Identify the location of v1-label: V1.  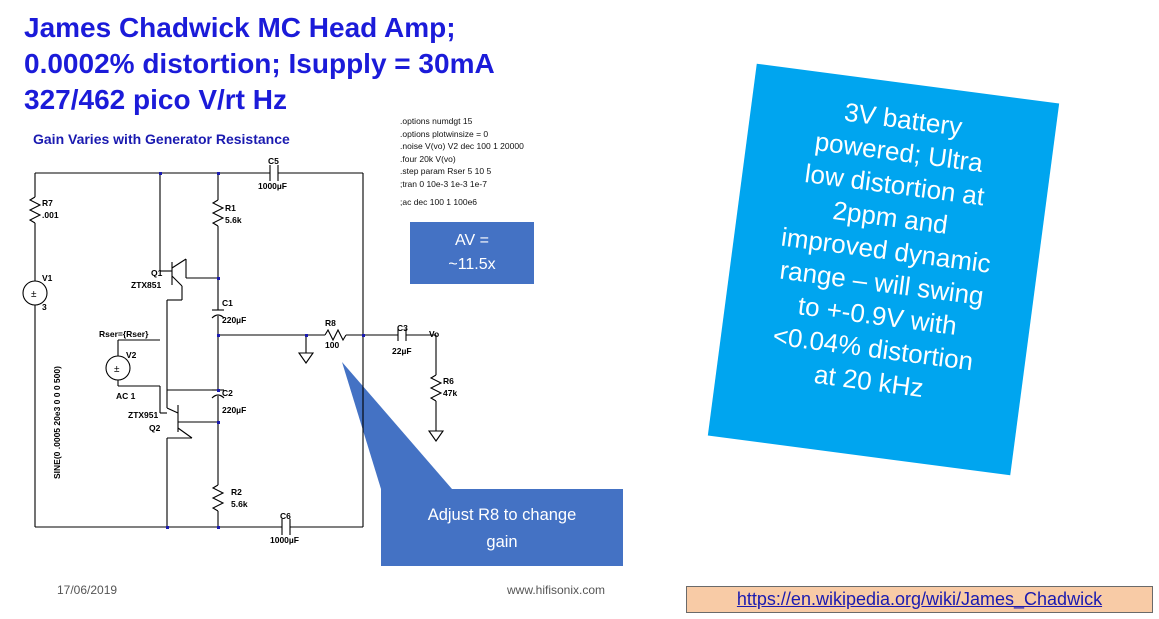
(47, 278).